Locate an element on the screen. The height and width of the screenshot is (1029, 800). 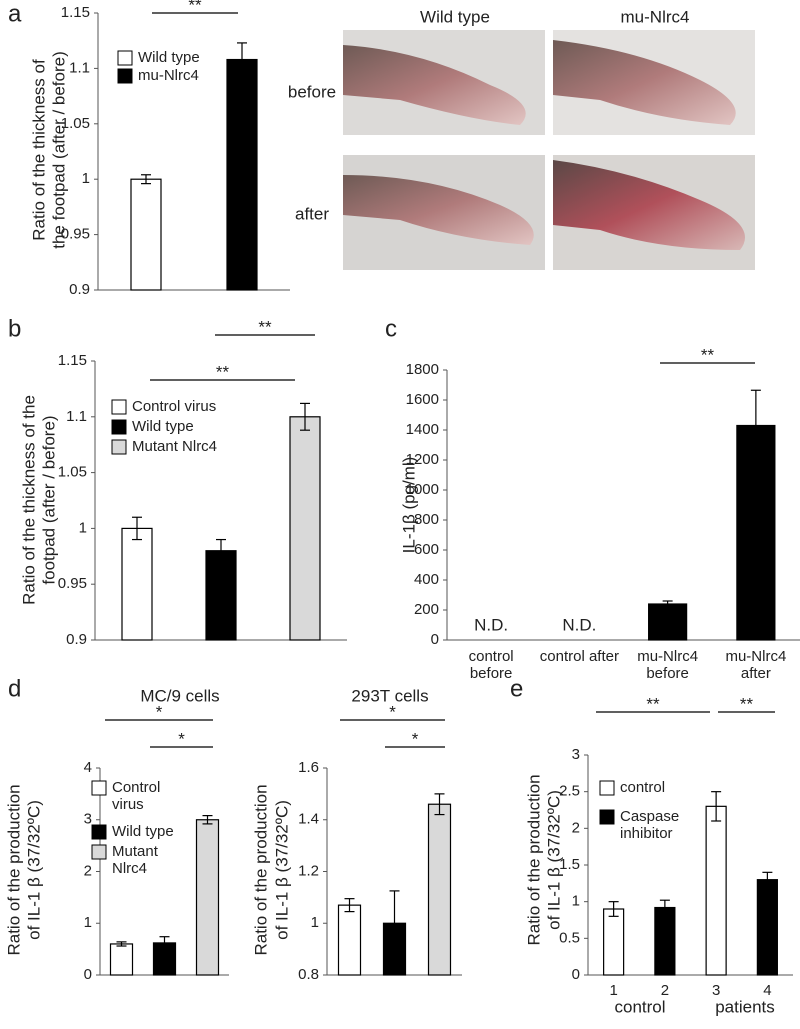
y-axis-label: the footpad (after / before) is located at coordinates (58, 150).